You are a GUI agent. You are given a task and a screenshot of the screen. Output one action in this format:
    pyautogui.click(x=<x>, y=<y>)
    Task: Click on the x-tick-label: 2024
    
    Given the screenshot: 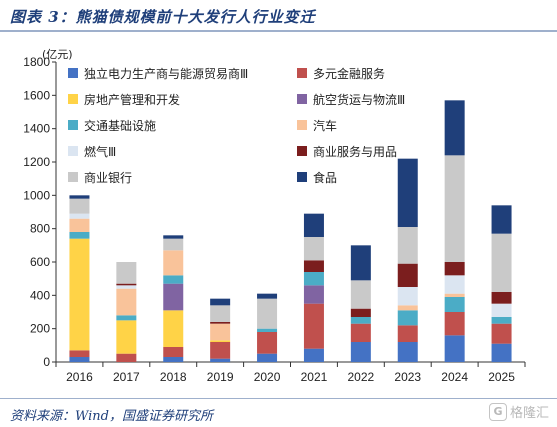 What is the action you would take?
    pyautogui.click(x=454, y=377)
    